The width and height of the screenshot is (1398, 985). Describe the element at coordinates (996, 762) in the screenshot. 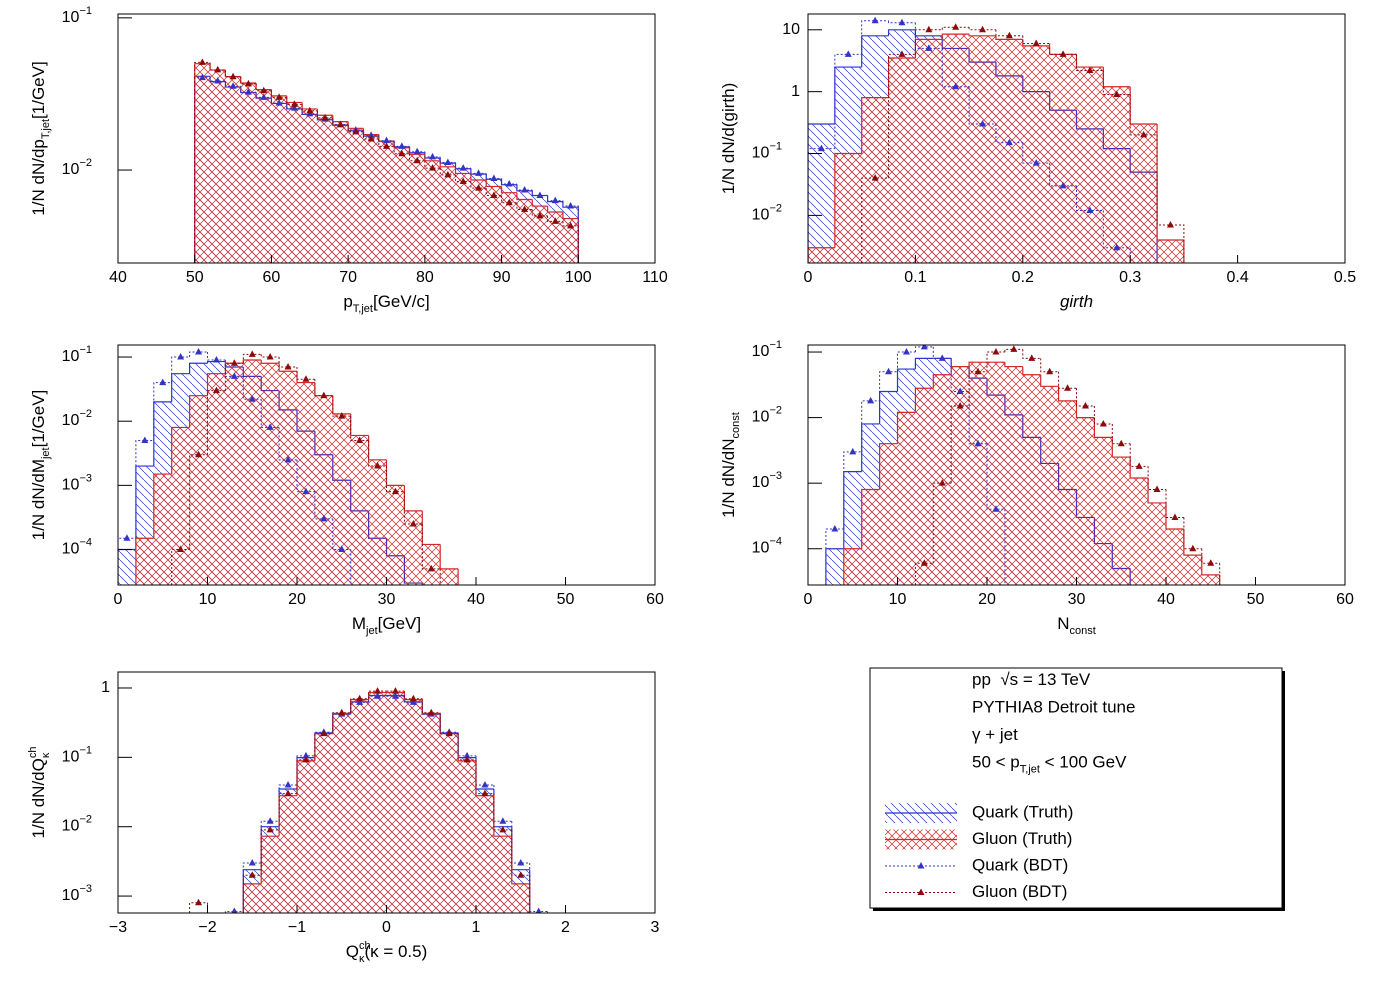

I see `label-part: 50 < p` at that location.